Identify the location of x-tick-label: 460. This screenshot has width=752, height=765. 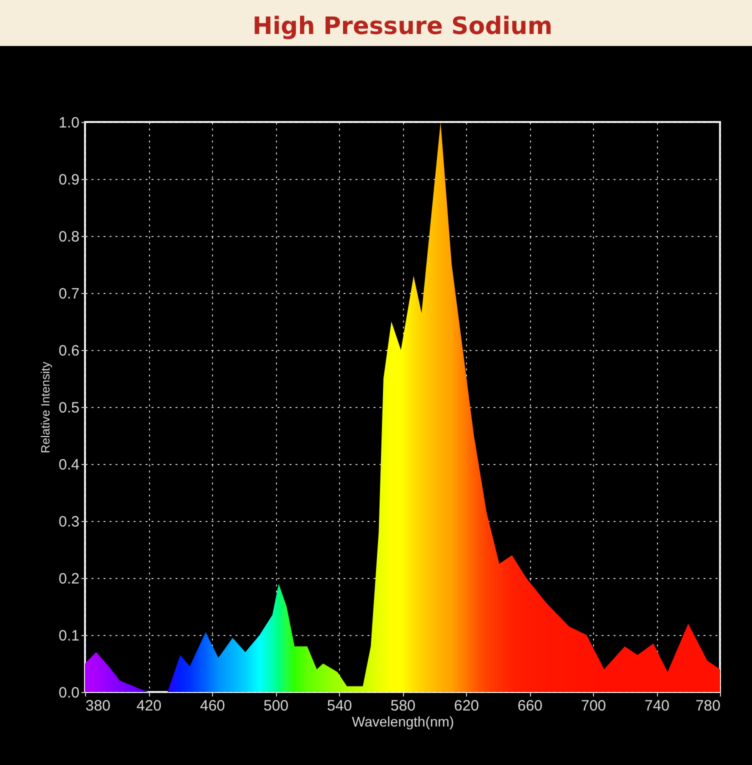
(213, 706).